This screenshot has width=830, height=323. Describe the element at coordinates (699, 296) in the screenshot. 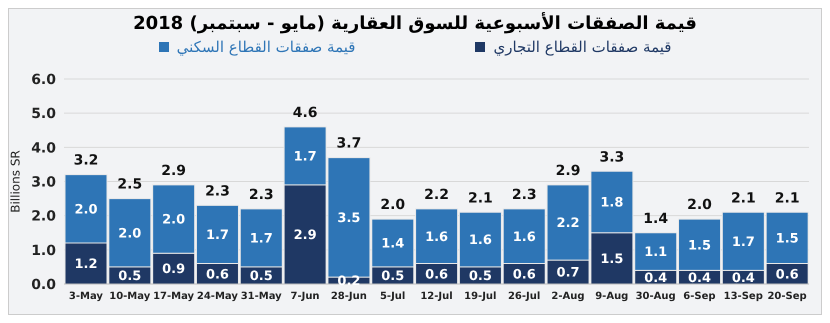

I see `x-tick-label: 6-Sep` at that location.